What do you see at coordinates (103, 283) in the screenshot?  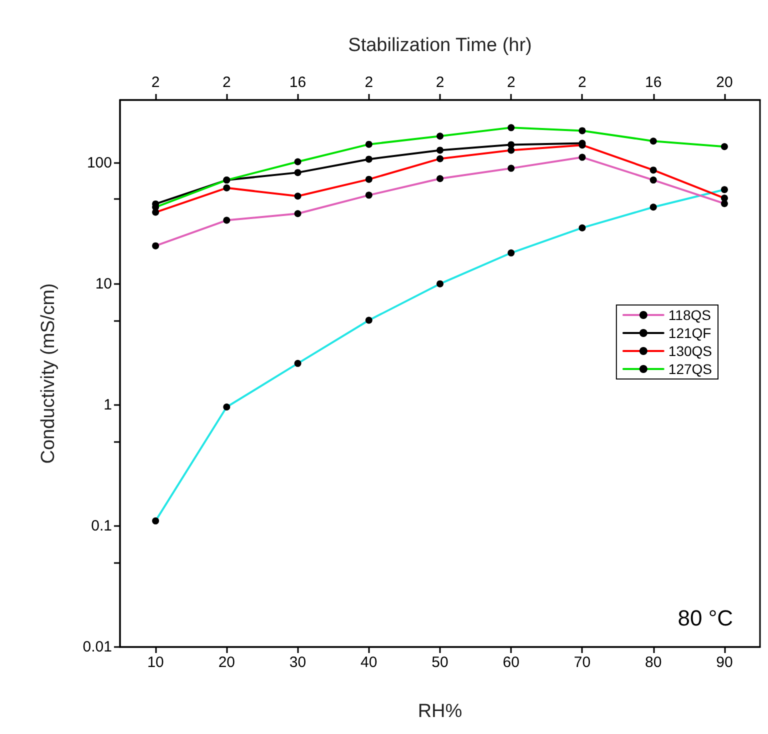 I see `y-tick-label: 10` at bounding box center [103, 283].